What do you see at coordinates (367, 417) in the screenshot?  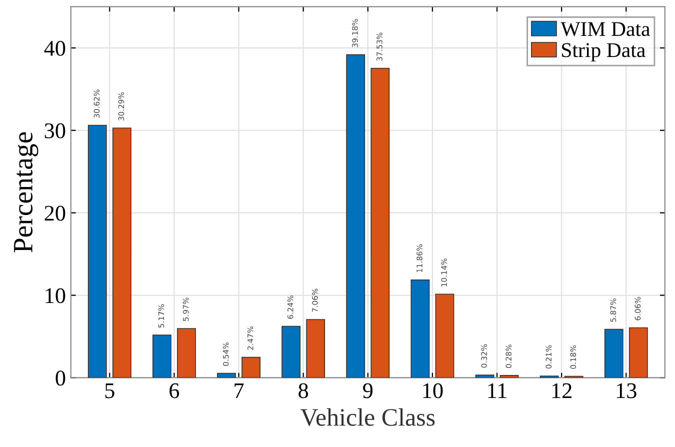 I see `x-axis-title: Vehicle Class` at bounding box center [367, 417].